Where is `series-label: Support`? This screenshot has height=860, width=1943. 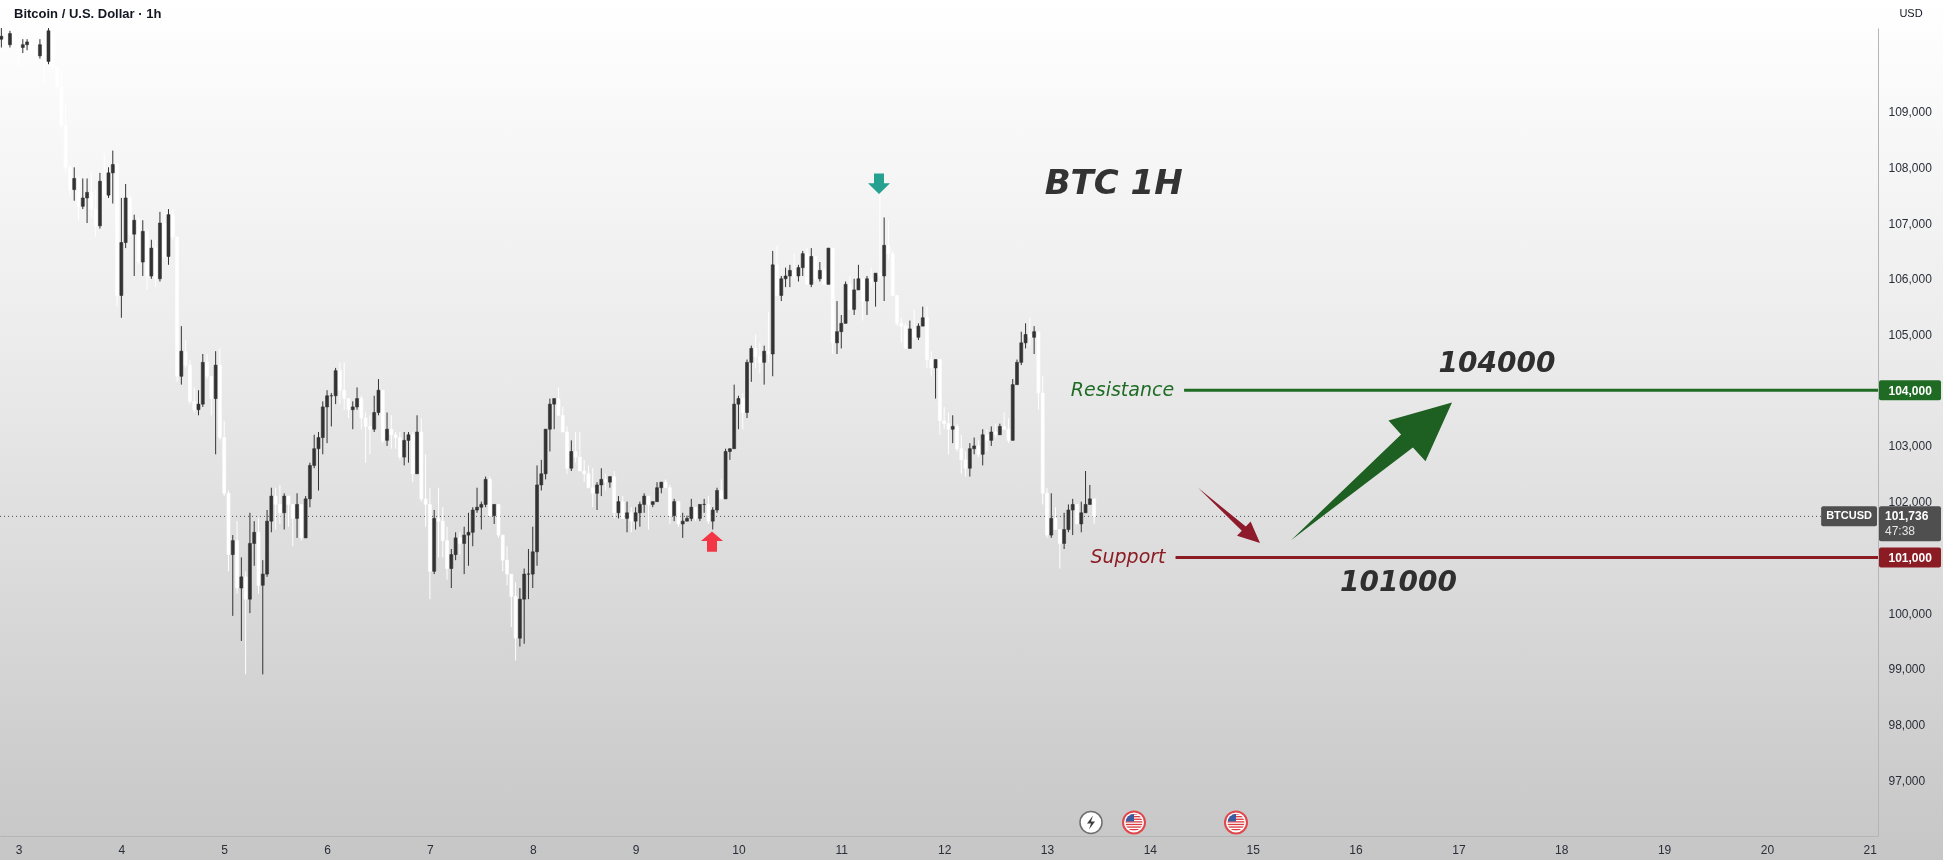
series-label: Support is located at coordinates (1129, 556).